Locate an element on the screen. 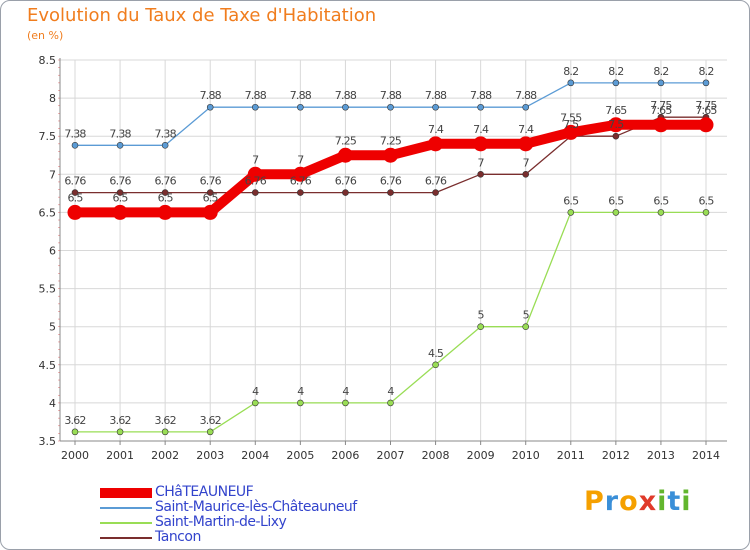  data-label-saint-maurice: 8.2 is located at coordinates (615, 71).